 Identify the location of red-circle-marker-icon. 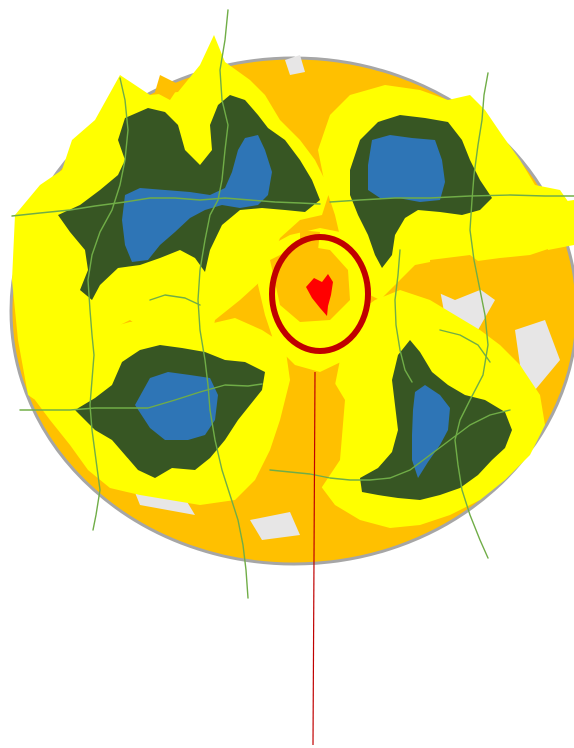
(320, 294).